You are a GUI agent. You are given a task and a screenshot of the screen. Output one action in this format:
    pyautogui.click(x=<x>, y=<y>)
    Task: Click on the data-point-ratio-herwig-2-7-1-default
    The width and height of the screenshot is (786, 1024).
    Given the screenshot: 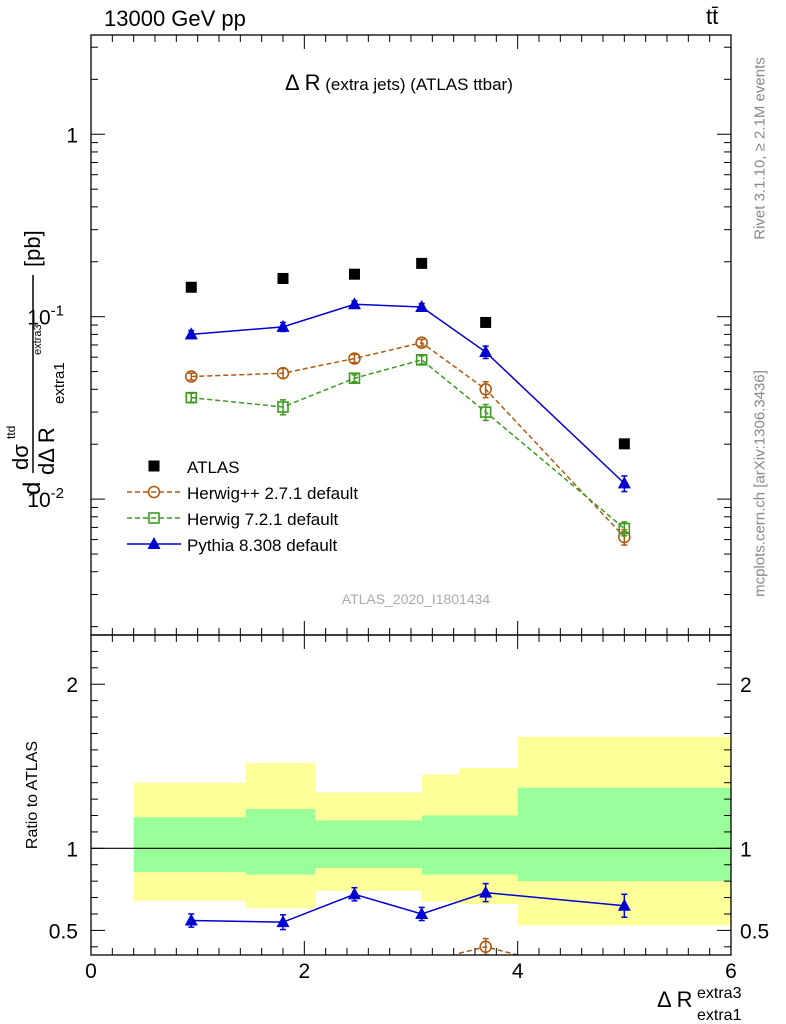 What is the action you would take?
    pyautogui.click(x=485, y=947)
    